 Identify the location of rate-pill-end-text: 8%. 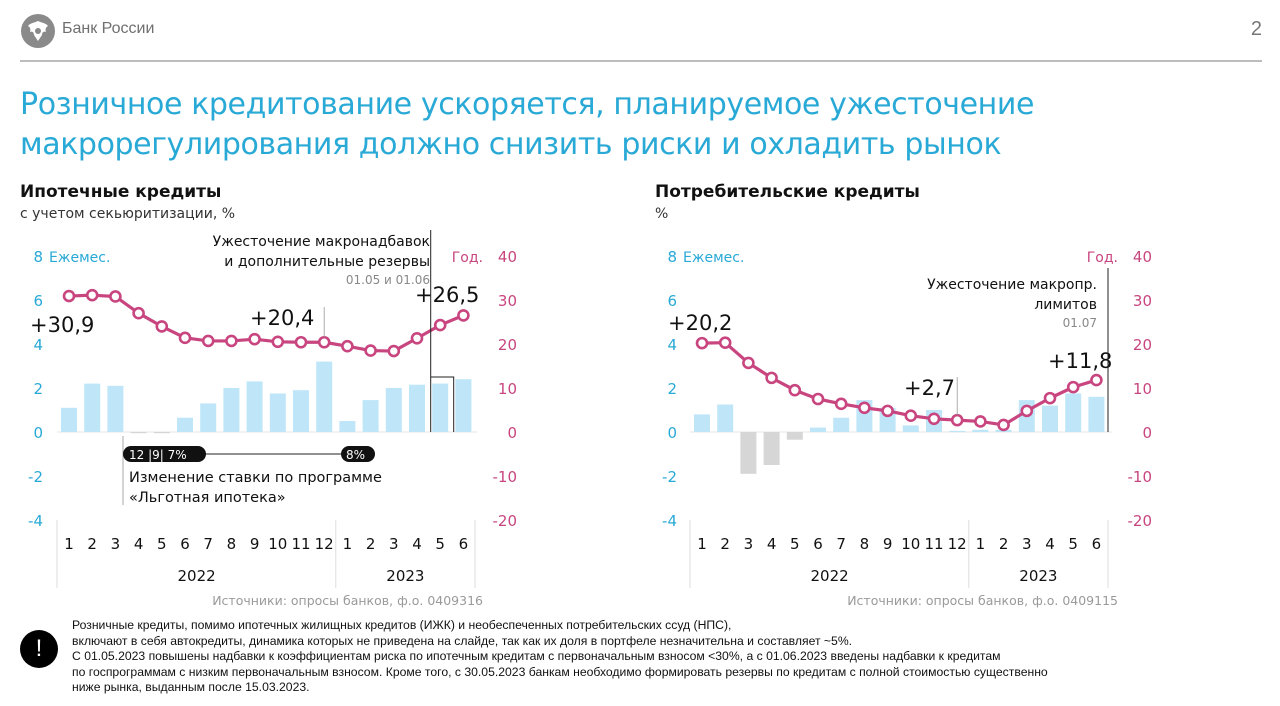
(355, 455).